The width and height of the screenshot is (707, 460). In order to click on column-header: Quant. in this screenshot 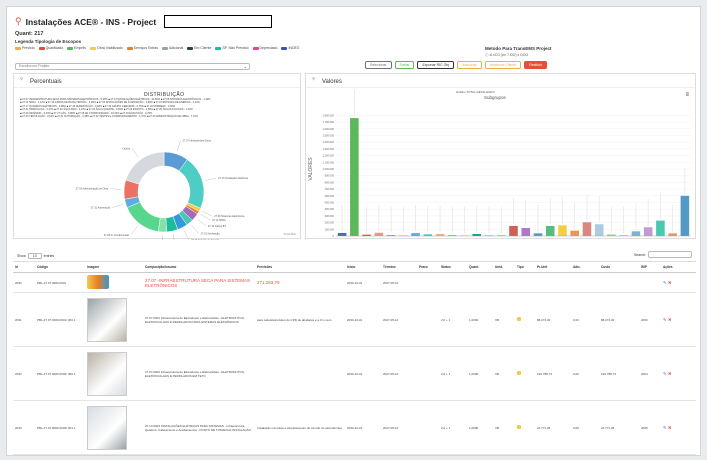, I will do `click(480, 267)`.